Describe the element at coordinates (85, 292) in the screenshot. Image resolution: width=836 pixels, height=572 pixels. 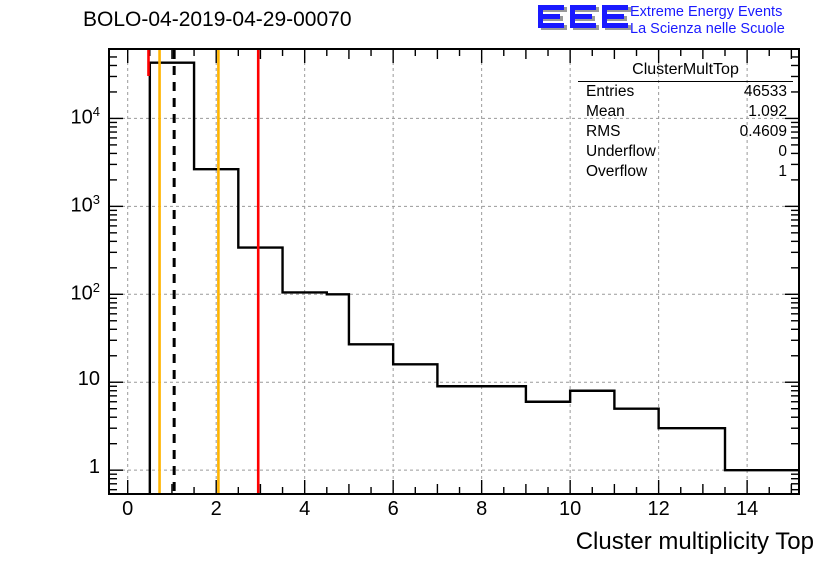
I see `y-axis-tick-label: 10²` at that location.